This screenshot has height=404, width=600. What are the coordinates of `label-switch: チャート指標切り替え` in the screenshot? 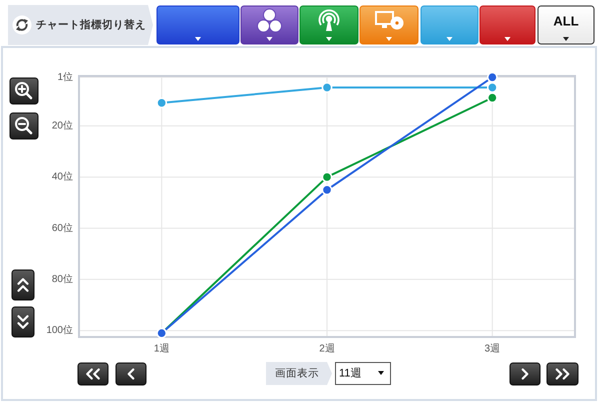 It's located at (91, 25).